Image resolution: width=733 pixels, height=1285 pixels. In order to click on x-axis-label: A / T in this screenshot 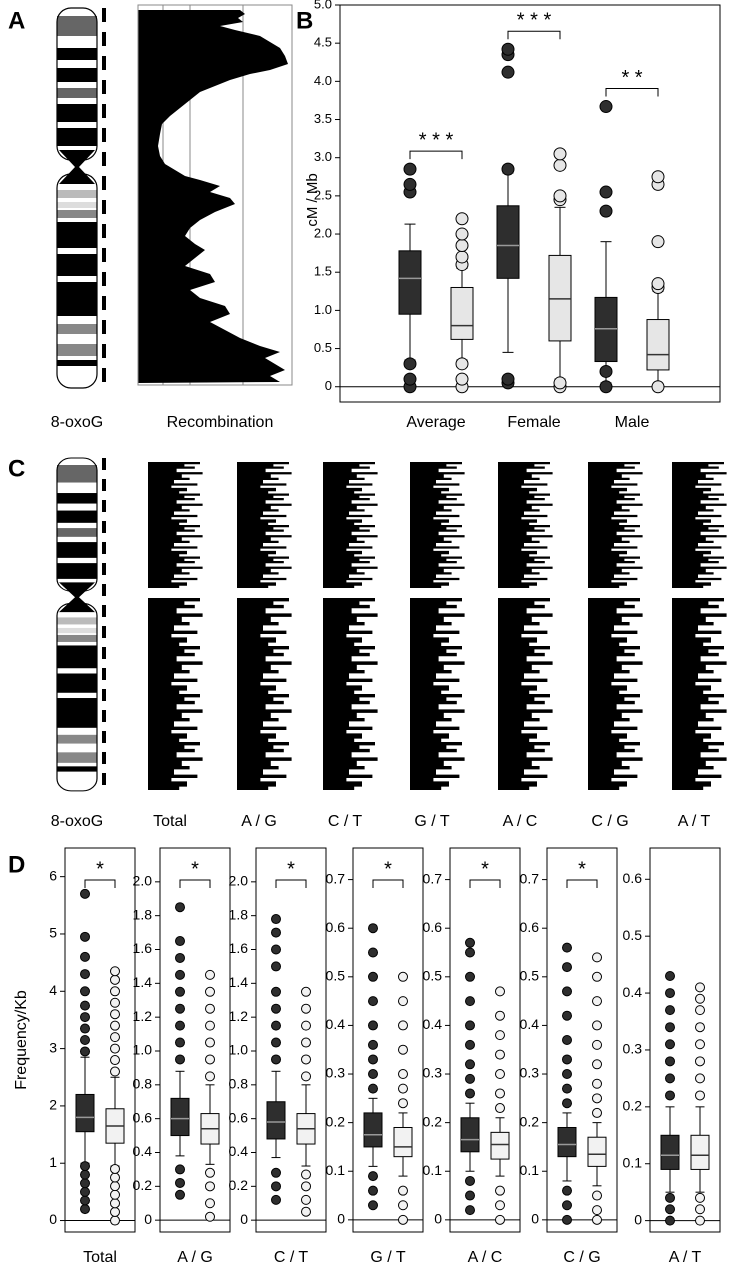, I will do `click(685, 1257)`.